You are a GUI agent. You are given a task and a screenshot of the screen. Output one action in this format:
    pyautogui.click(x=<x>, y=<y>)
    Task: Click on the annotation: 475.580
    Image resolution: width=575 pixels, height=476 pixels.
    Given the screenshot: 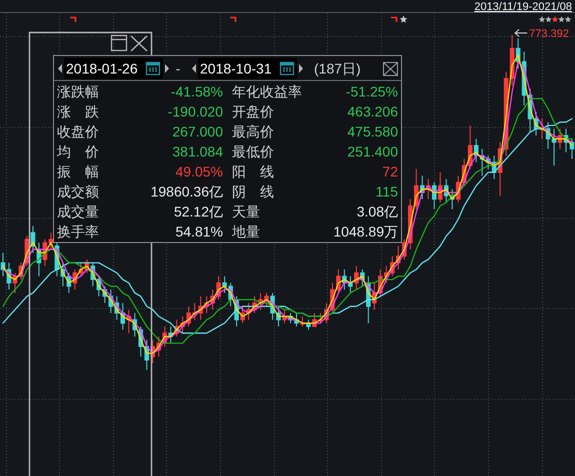 What is the action you would take?
    pyautogui.click(x=372, y=132)
    